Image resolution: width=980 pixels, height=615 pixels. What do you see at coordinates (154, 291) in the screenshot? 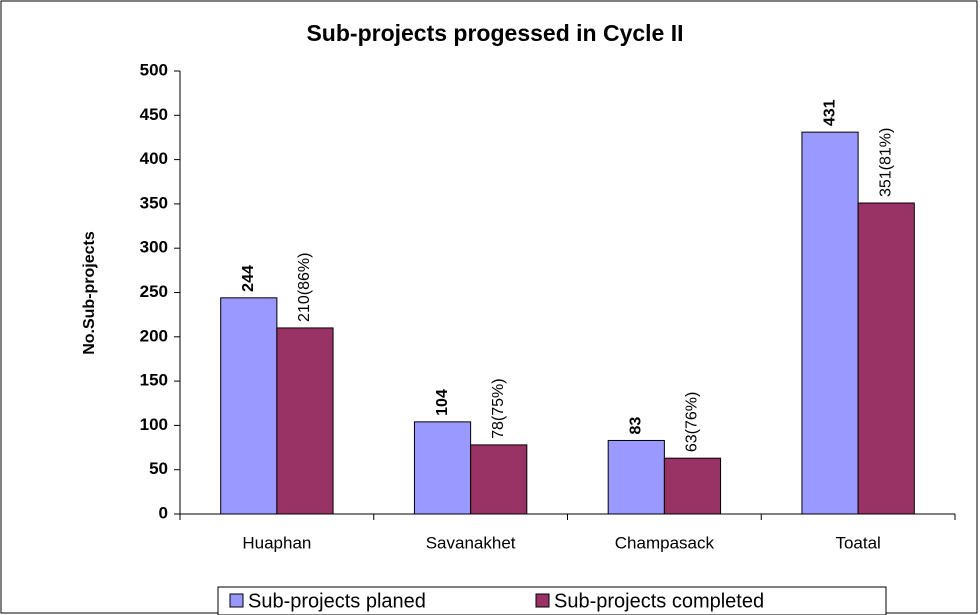
I see `y-tick-label: 250` at bounding box center [154, 291].